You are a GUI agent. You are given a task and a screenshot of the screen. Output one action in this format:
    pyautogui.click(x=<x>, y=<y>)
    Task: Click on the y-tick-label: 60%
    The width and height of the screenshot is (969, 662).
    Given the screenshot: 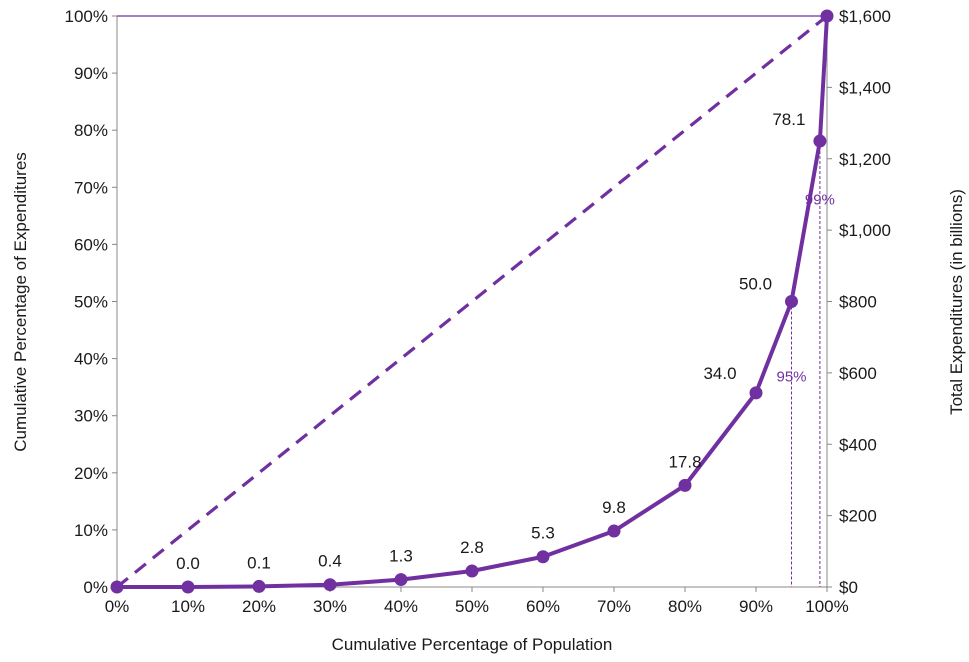 What is the action you would take?
    pyautogui.click(x=91, y=244)
    